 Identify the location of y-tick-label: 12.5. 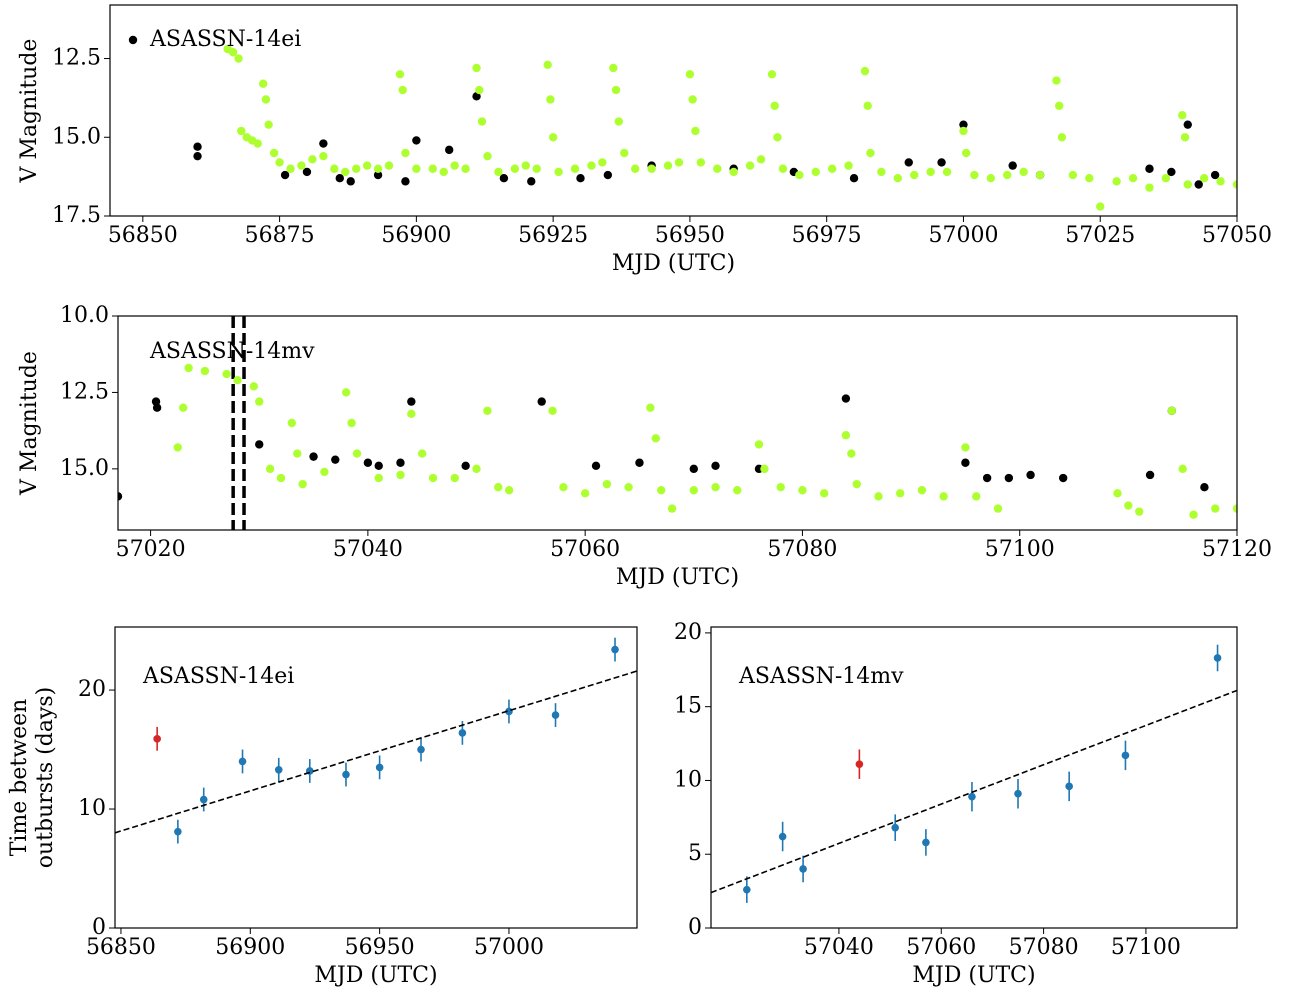
(76, 58).